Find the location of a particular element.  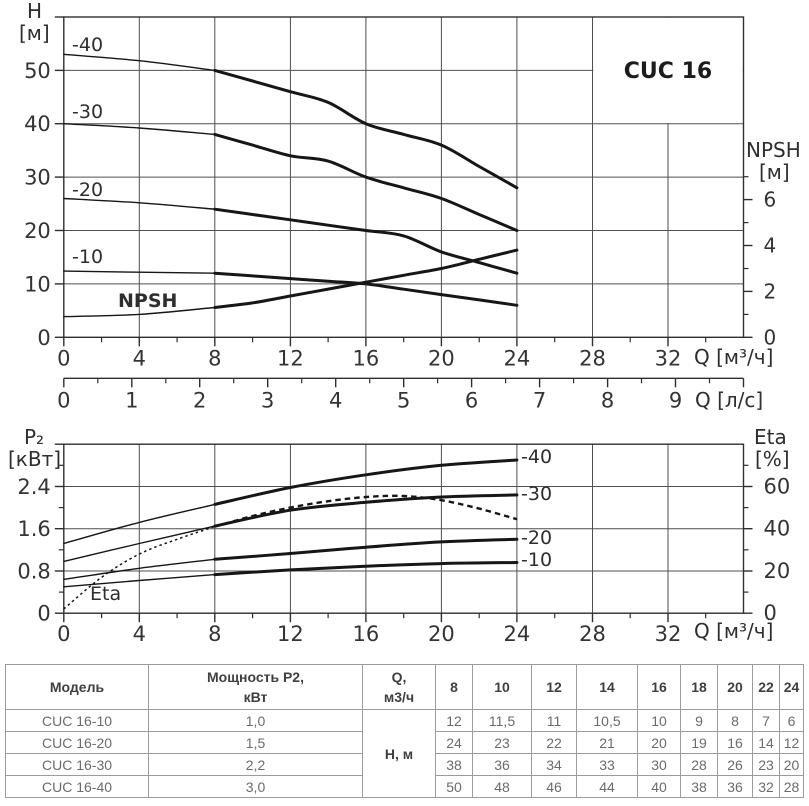

tick-label: 10 is located at coordinates (37, 284).